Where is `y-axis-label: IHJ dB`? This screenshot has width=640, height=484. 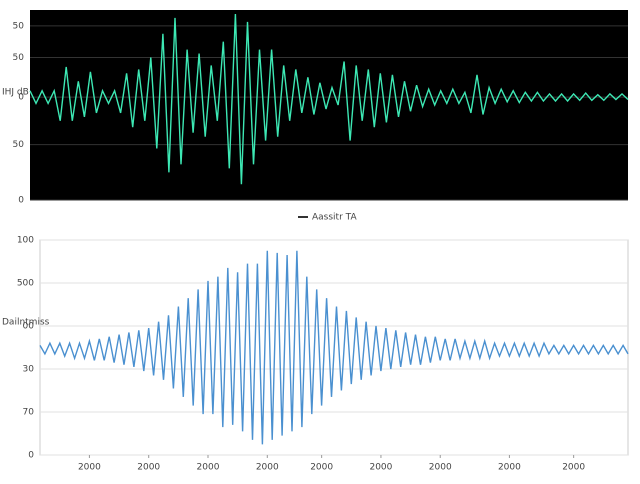
y-axis-label: IHJ dB is located at coordinates (15, 93).